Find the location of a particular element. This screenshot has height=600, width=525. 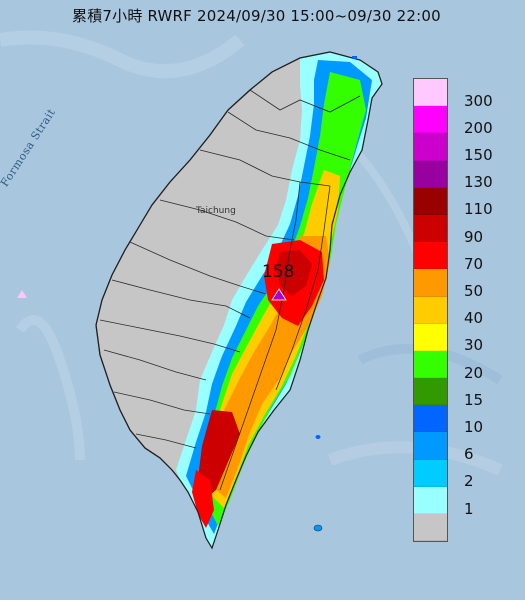

green-island is located at coordinates (318, 528).